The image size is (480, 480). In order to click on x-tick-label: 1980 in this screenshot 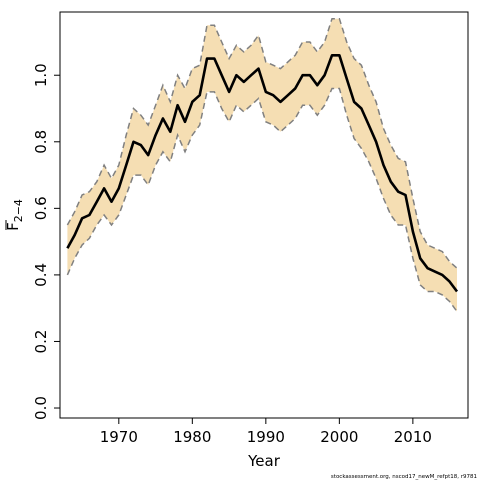, I will do `click(192, 437)`.